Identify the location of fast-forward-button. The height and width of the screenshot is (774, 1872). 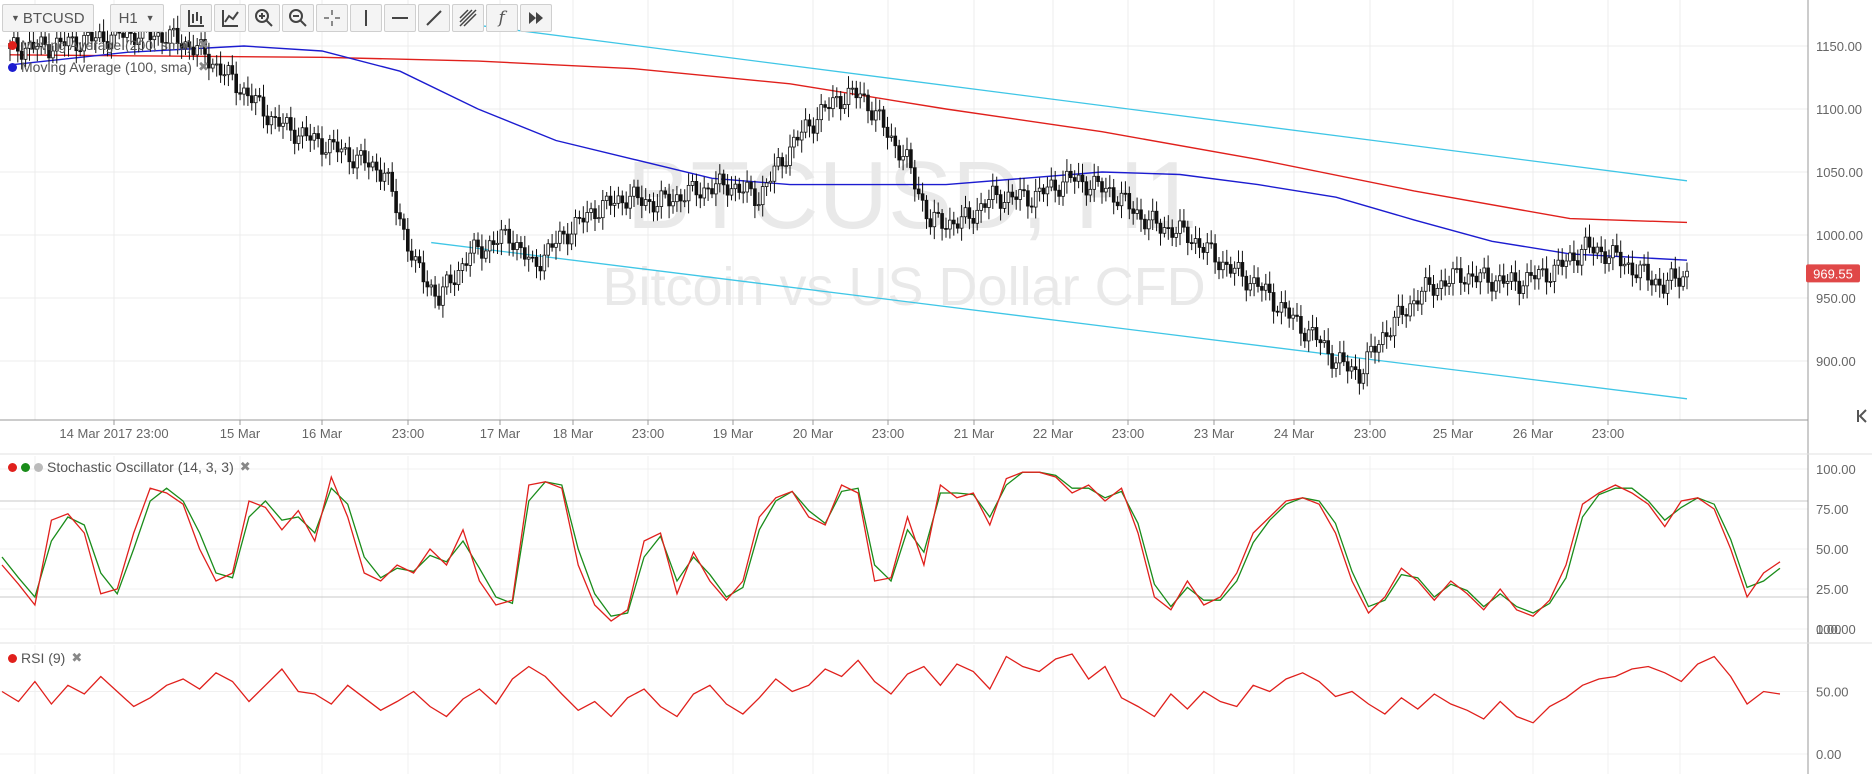
(535, 18).